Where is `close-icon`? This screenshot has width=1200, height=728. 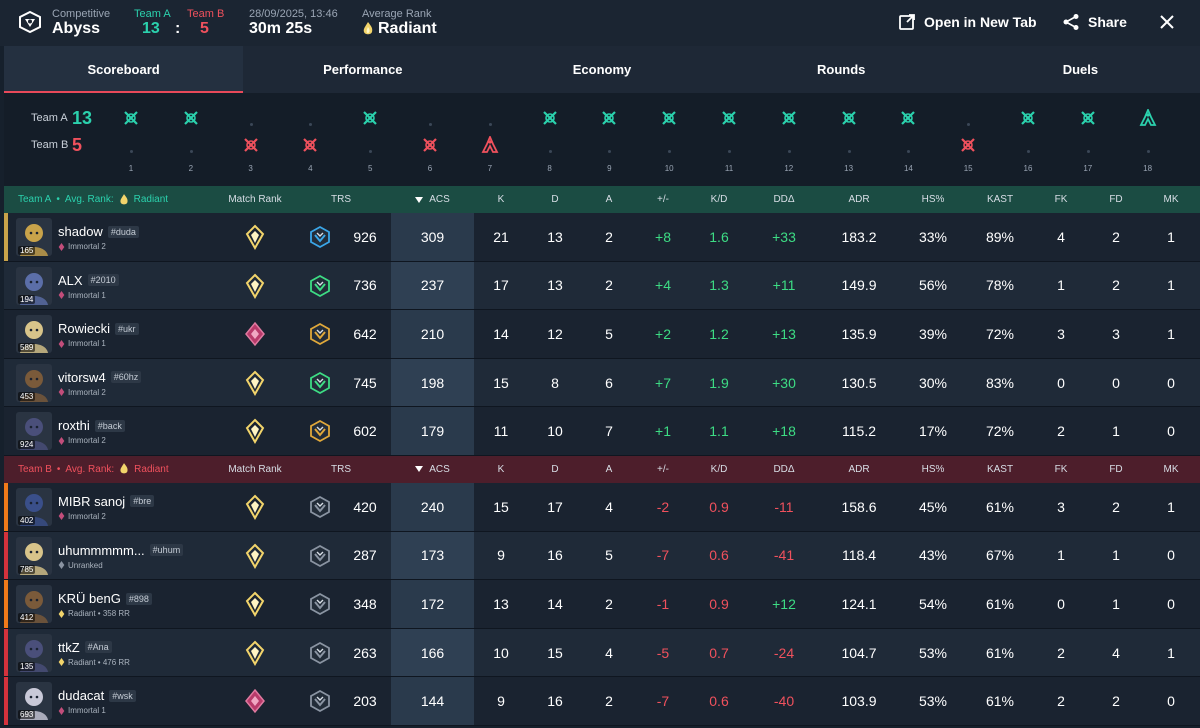
close-icon is located at coordinates (1167, 22).